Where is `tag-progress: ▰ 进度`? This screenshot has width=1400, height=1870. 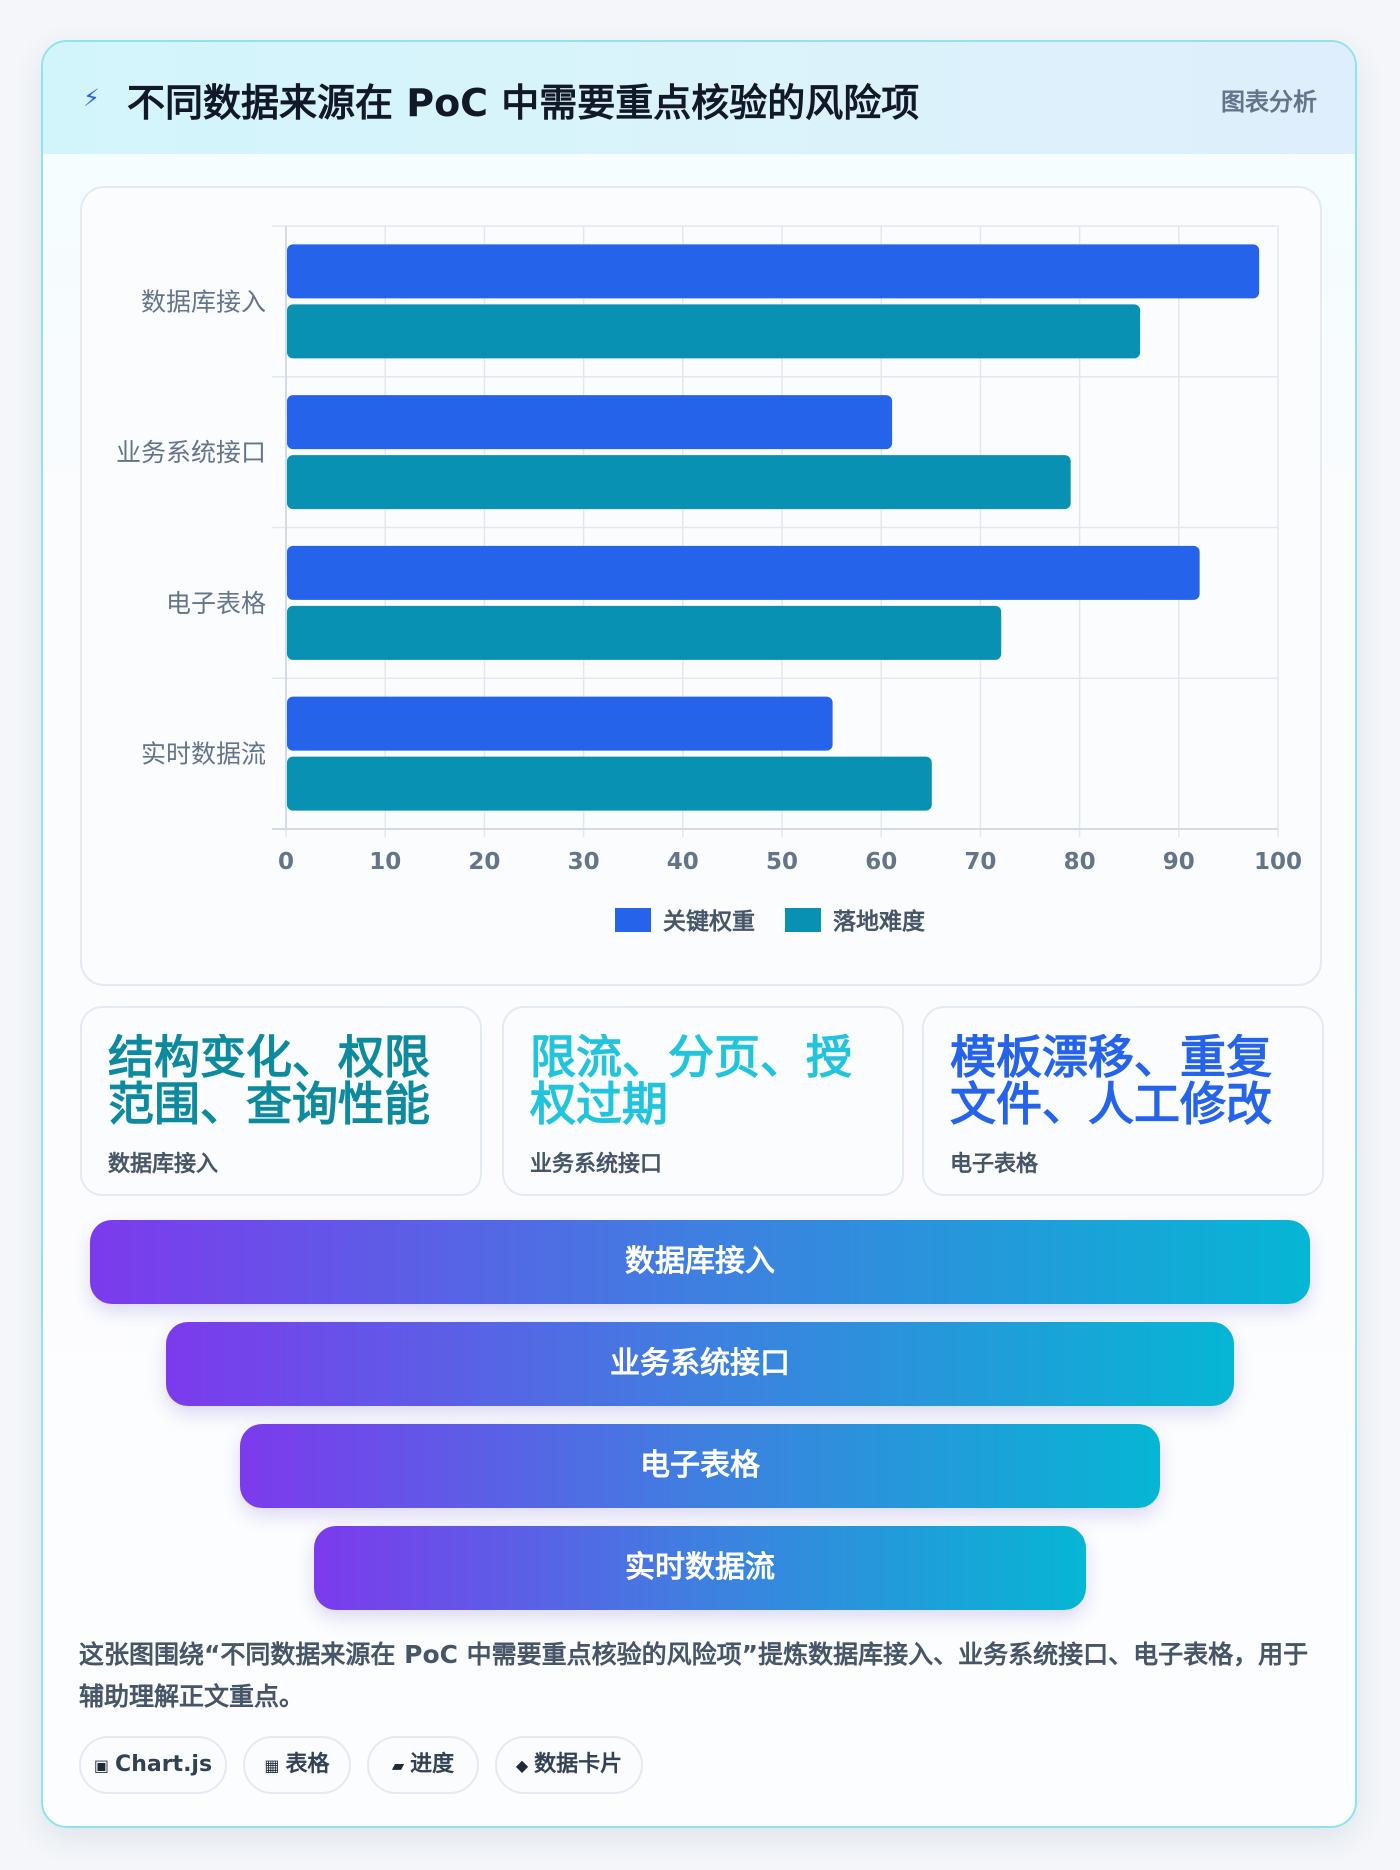 tag-progress: ▰ 进度 is located at coordinates (423, 1765).